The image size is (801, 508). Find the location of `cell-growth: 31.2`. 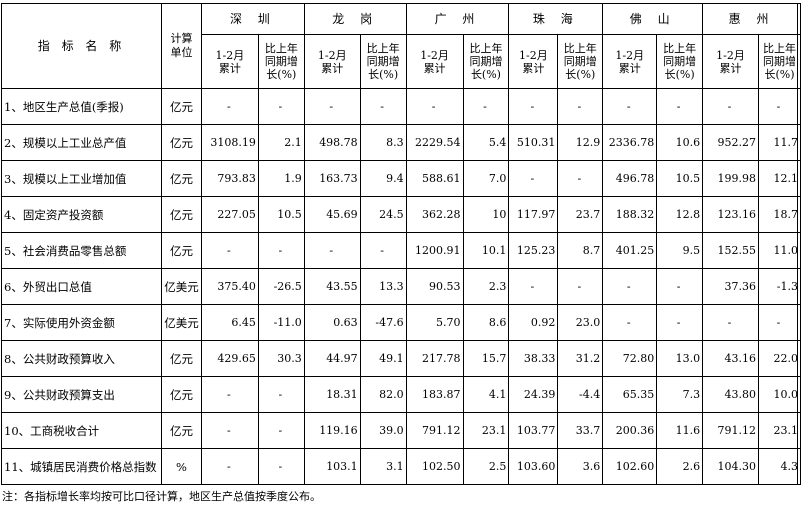

cell-growth: 31.2 is located at coordinates (580, 358).